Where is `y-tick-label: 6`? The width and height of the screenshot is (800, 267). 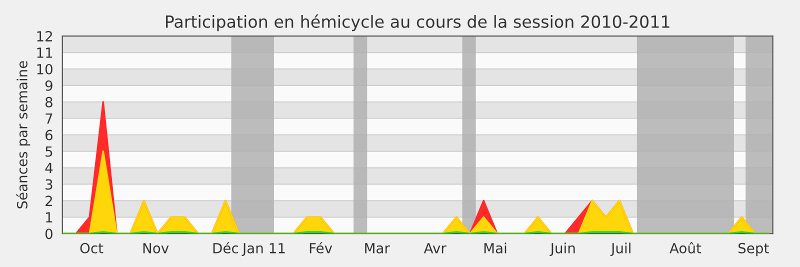 y-tick-label: 6 is located at coordinates (49, 135).